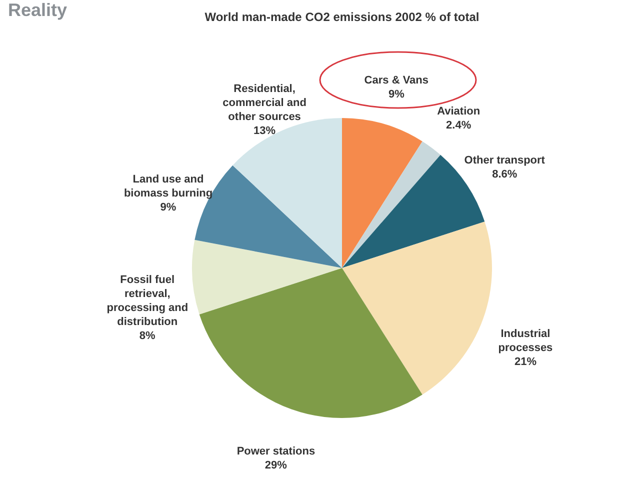 This screenshot has width=638, height=496. Describe the element at coordinates (265, 131) in the screenshot. I see `data-label: 13%` at that location.